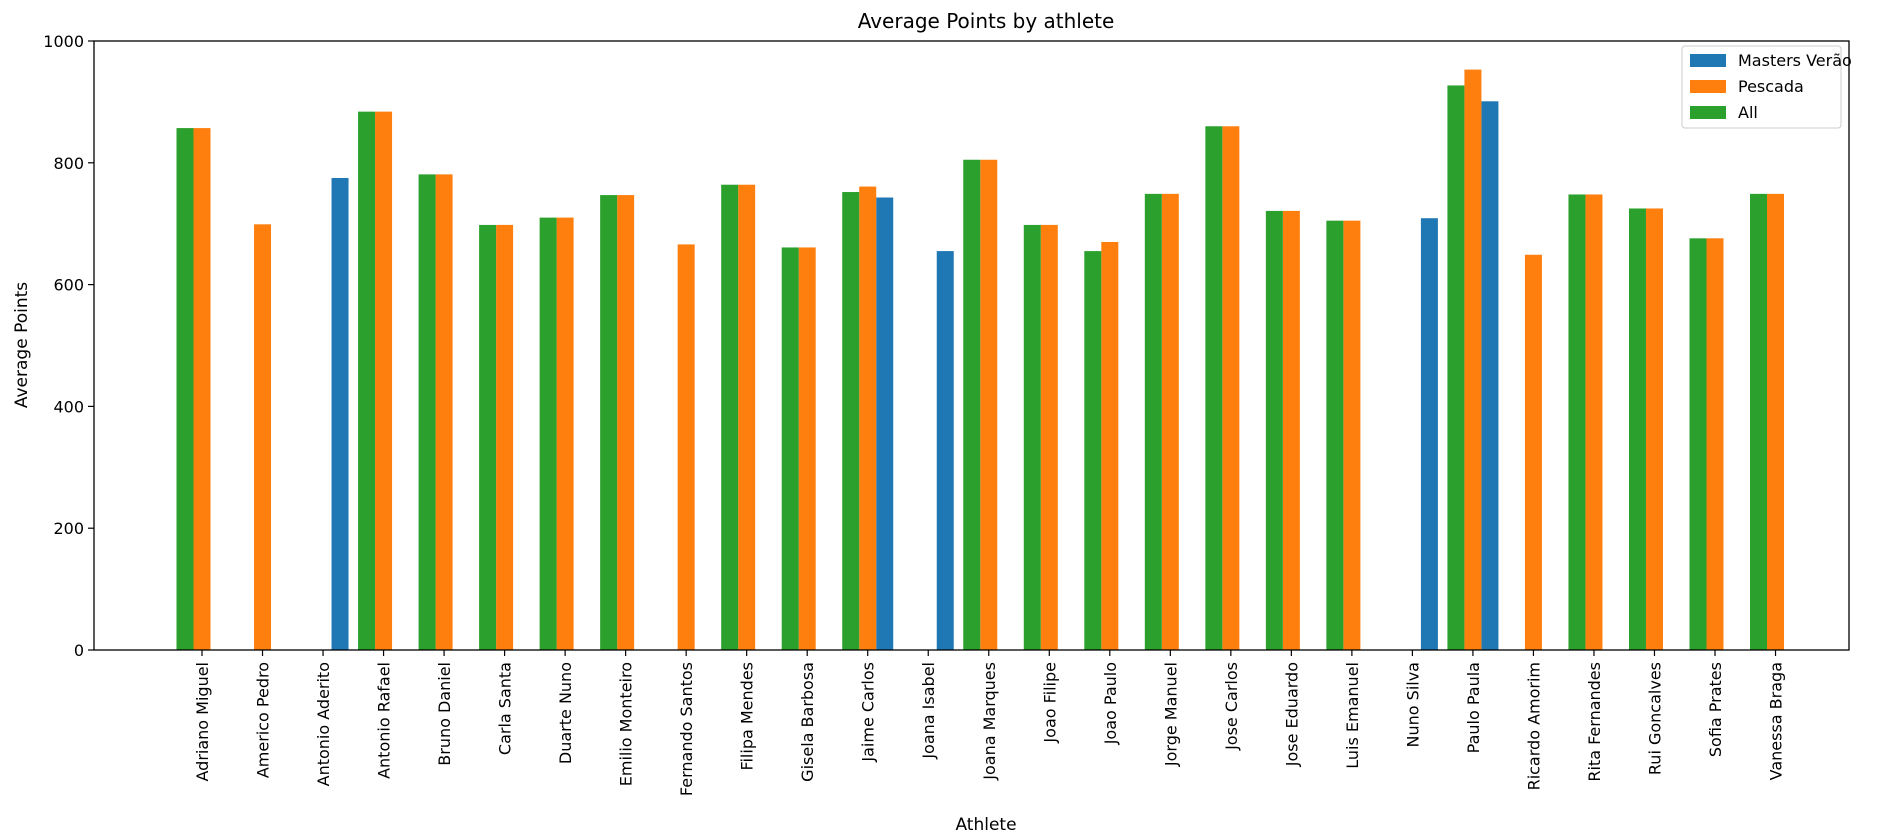 This screenshot has height=837, width=1890. Describe the element at coordinates (68, 406) in the screenshot. I see `y-tick-label: 400` at that location.